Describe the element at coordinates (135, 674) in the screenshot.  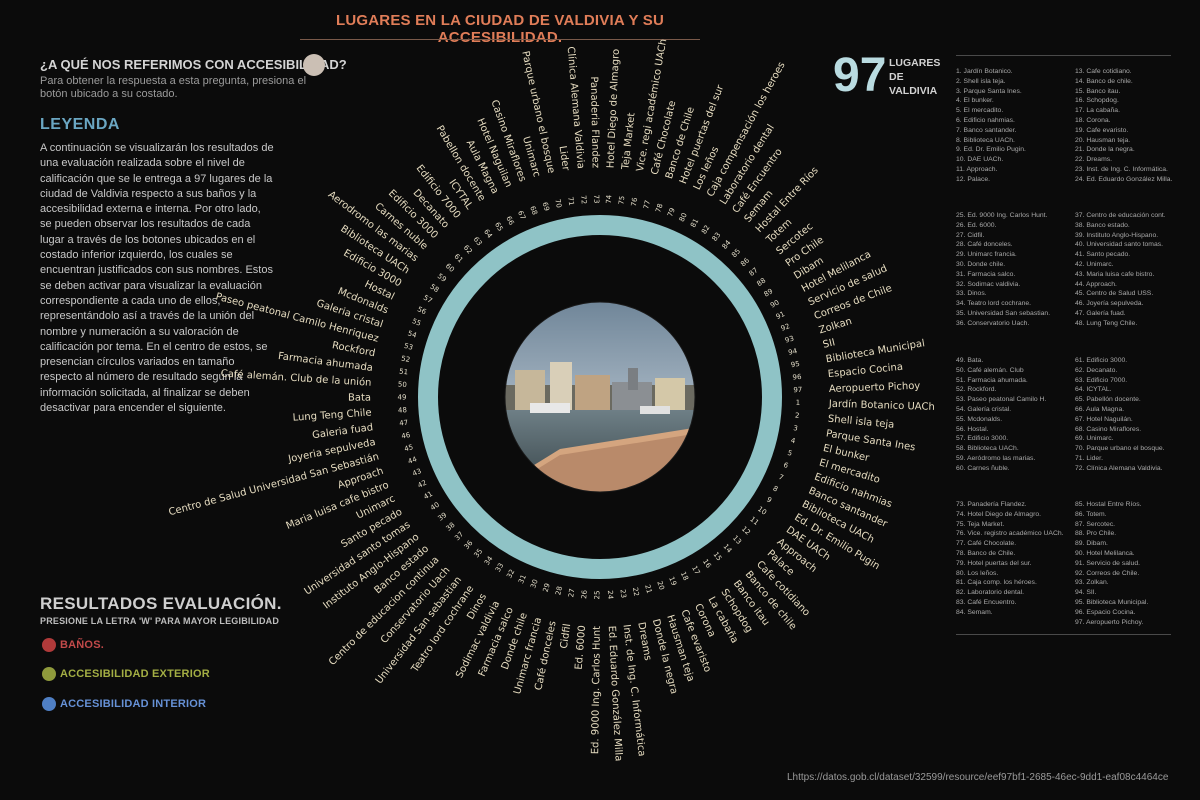
I see `exterior-label: ACCESIBILIDAD EXTERIOR` at that location.